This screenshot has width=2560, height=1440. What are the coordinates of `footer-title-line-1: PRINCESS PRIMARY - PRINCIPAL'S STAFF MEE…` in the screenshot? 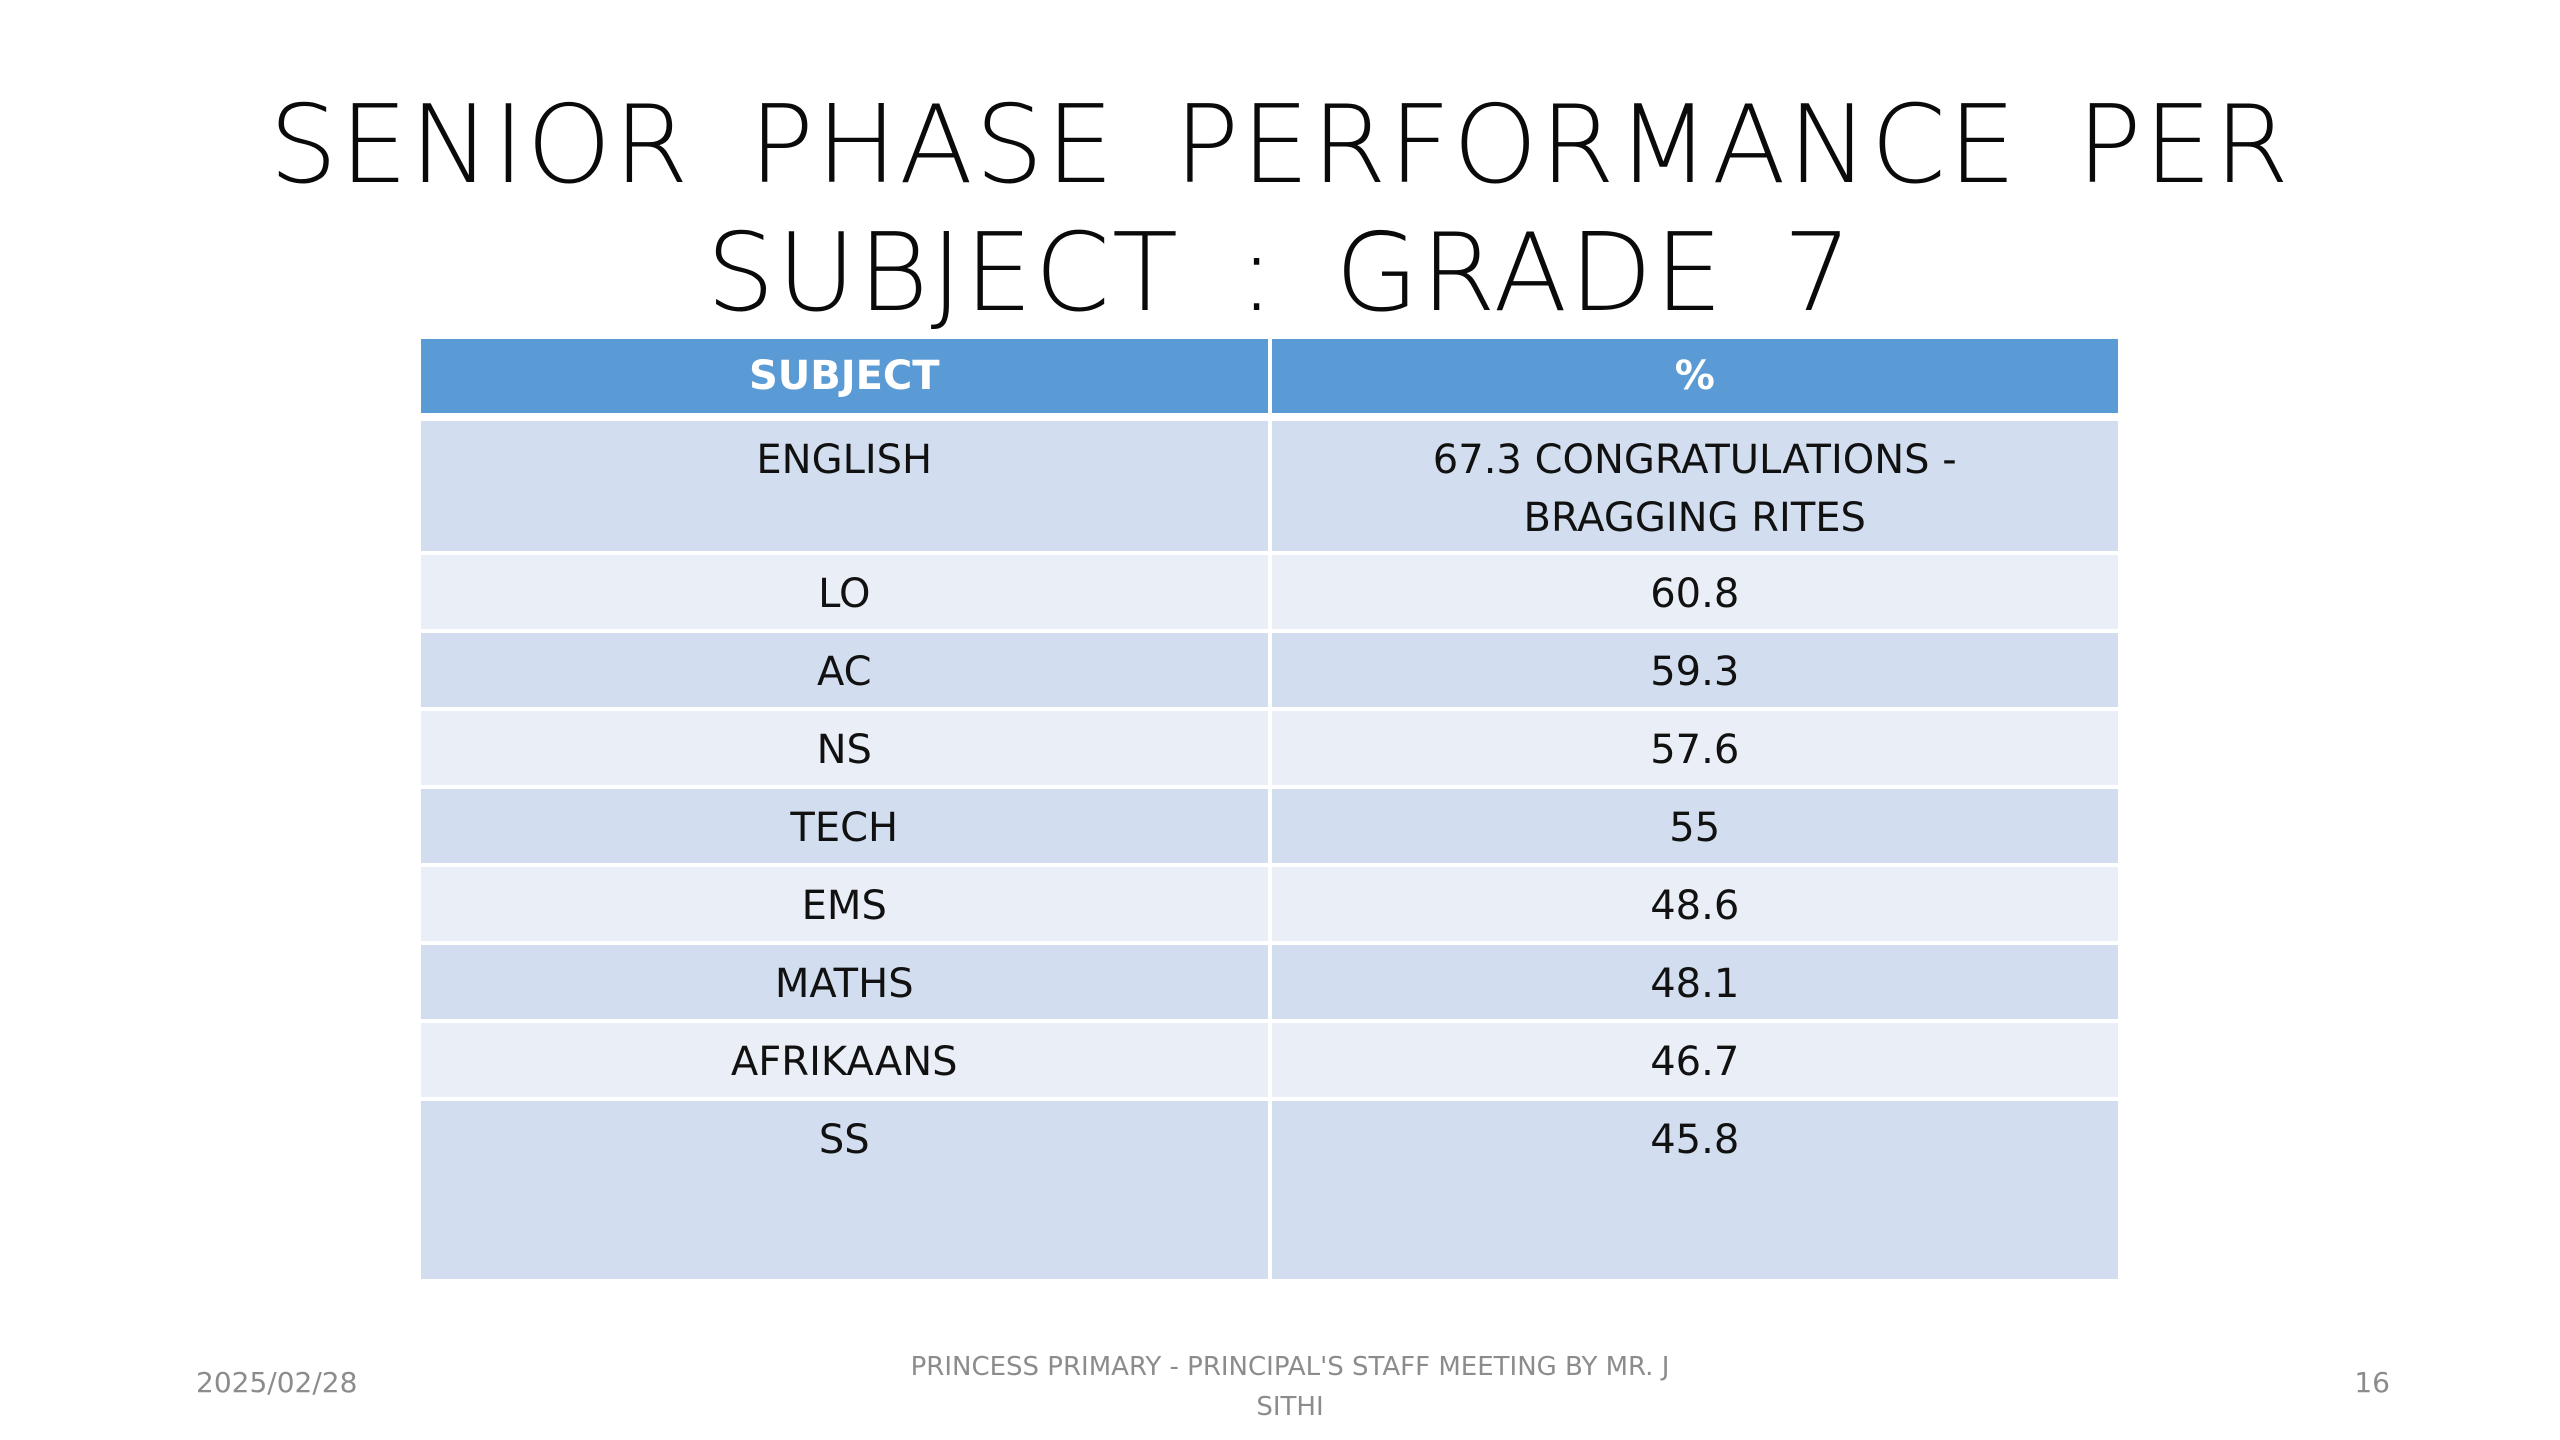 It's located at (1290, 1367).